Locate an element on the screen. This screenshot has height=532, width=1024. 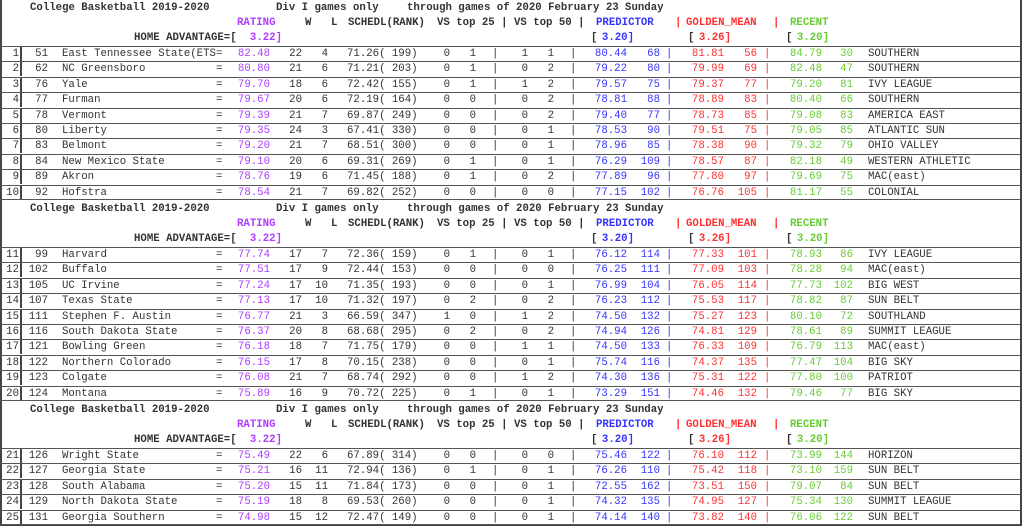
predictor-value: 76.12 is located at coordinates (610, 255).